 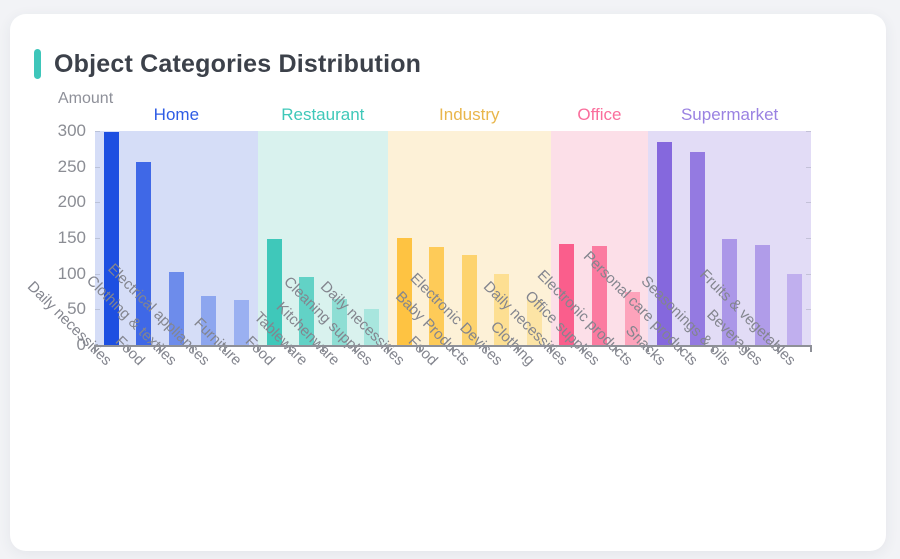 What do you see at coordinates (730, 292) in the screenshot?
I see `bar-supermarket-seasonings-oils` at bounding box center [730, 292].